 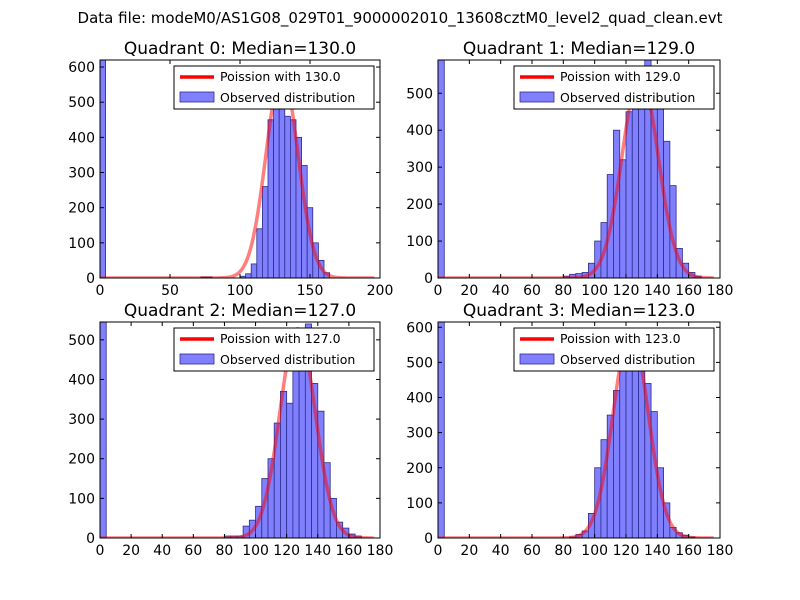 What do you see at coordinates (614, 349) in the screenshot?
I see `legend: Poission with 123.0 Observed distribution` at bounding box center [614, 349].